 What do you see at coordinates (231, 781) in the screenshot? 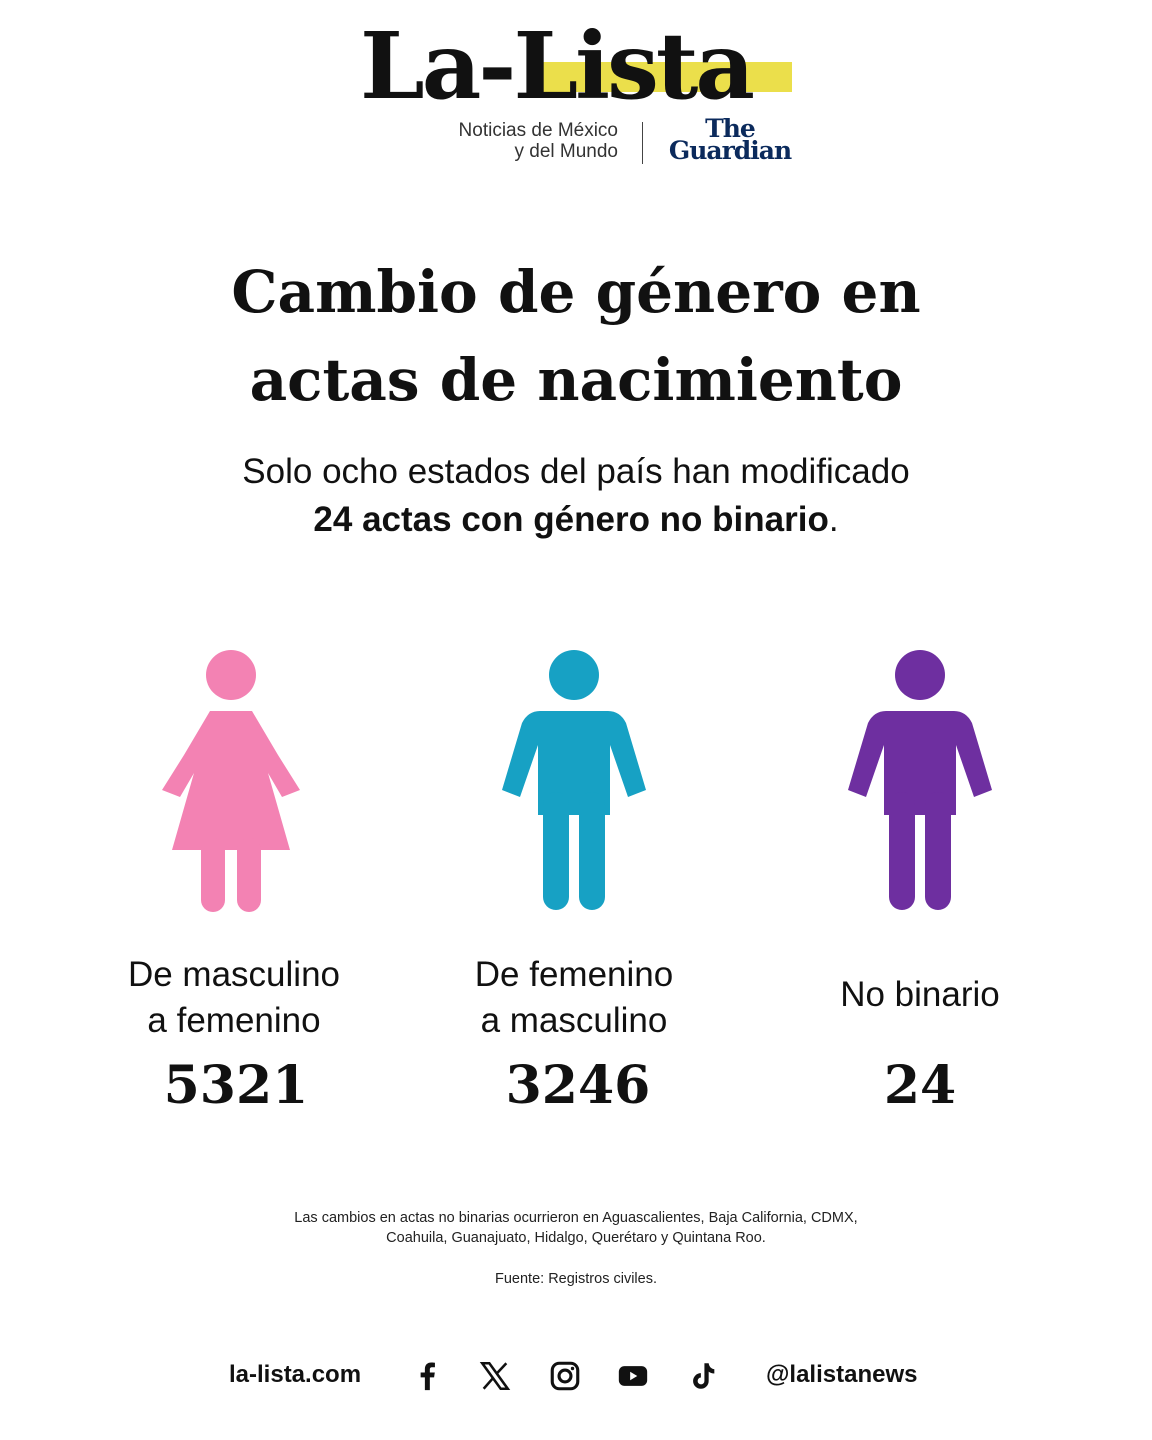
I see `female-figure-icon` at bounding box center [231, 781].